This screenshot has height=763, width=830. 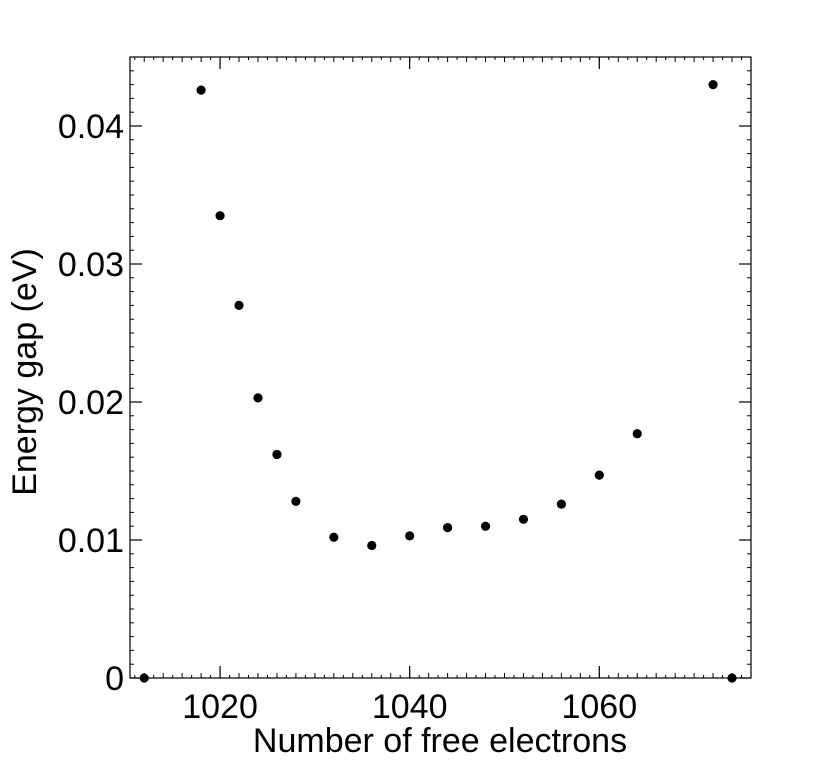 I want to click on y-tick-label: 0.02, so click(x=91, y=403).